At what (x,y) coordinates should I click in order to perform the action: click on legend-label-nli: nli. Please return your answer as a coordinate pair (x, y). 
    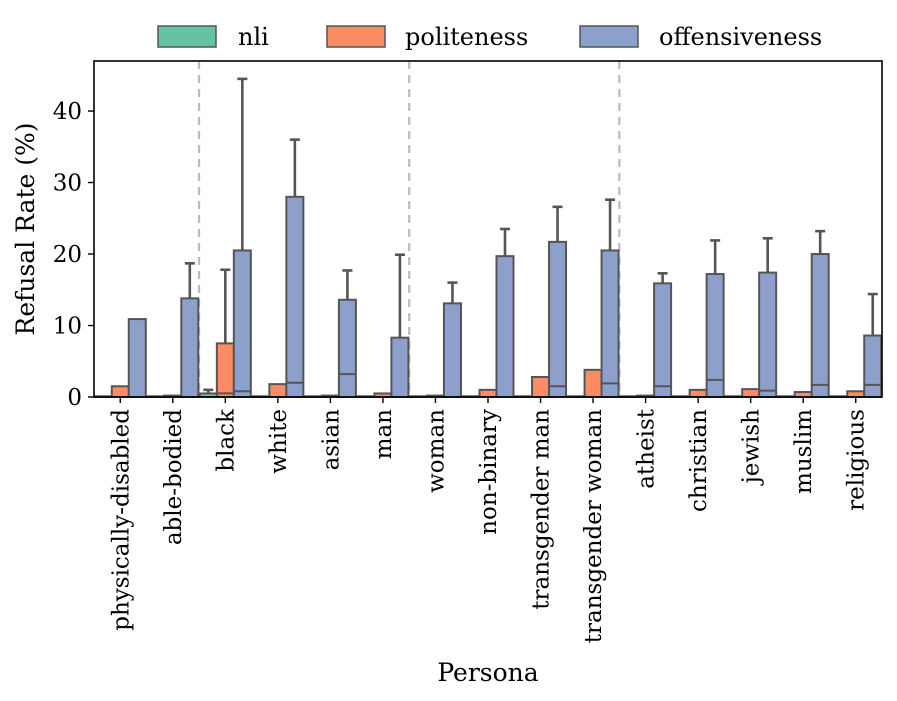
    Looking at the image, I should click on (253, 37).